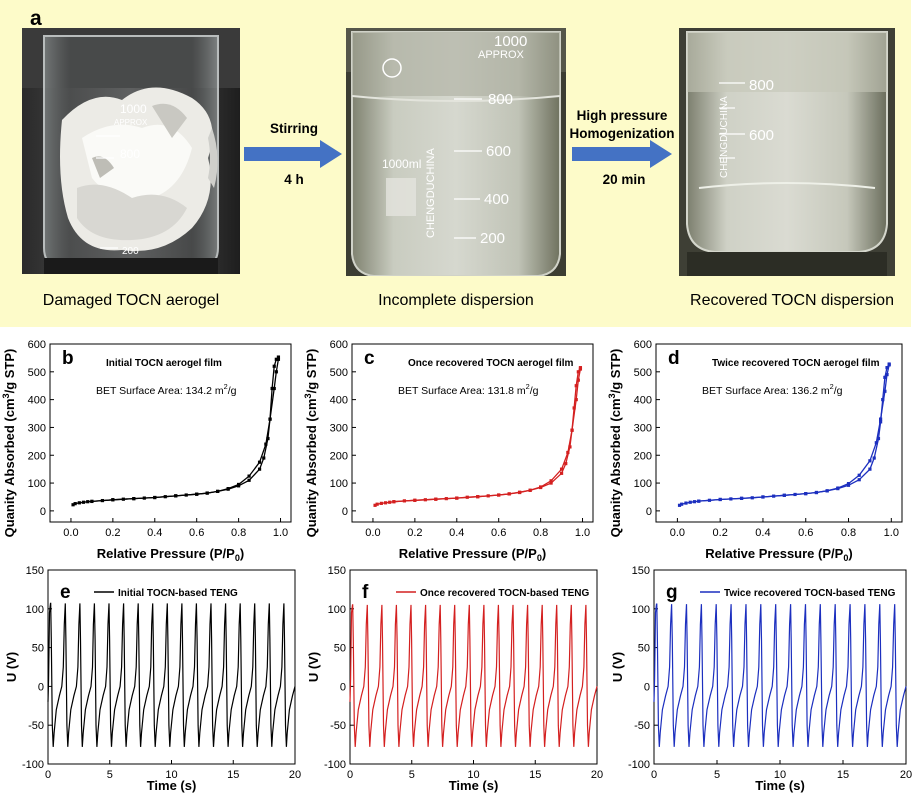  Describe the element at coordinates (131, 300) in the screenshot. I see `caption-damaged-aerogel: Damaged TOCN aerogel` at that location.